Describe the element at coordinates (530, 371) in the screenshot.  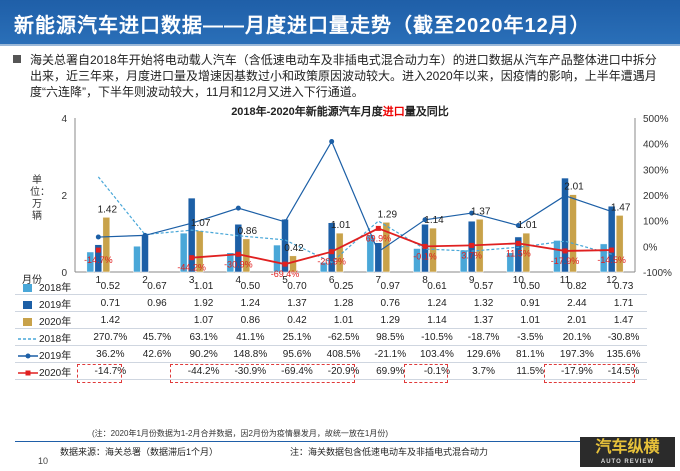
I see `table-cell: 11.5%` at that location.